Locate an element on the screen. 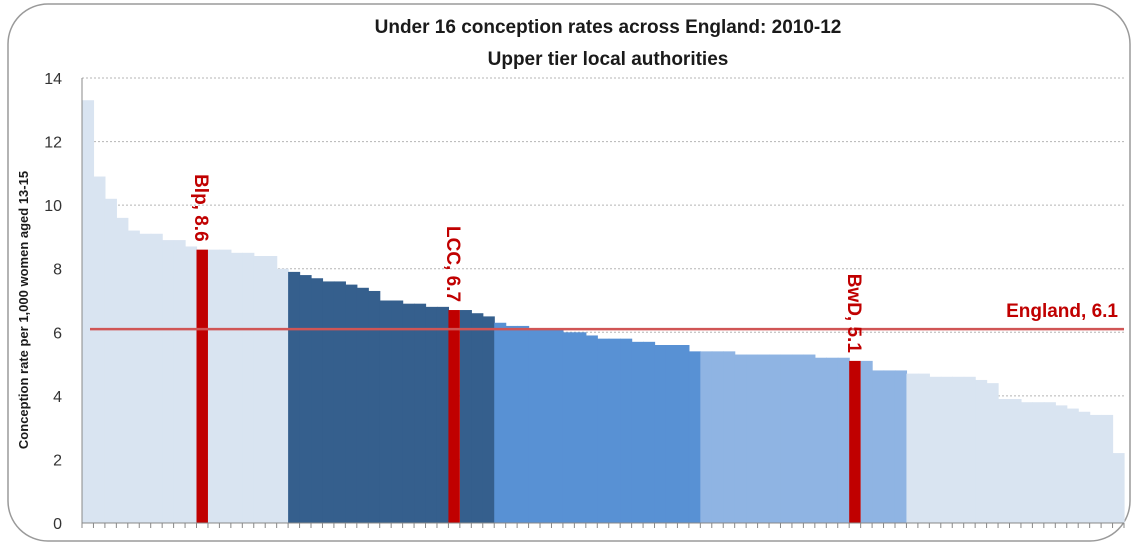 The image size is (1138, 545). highlight-label: BwD, 5.1 is located at coordinates (853, 314).